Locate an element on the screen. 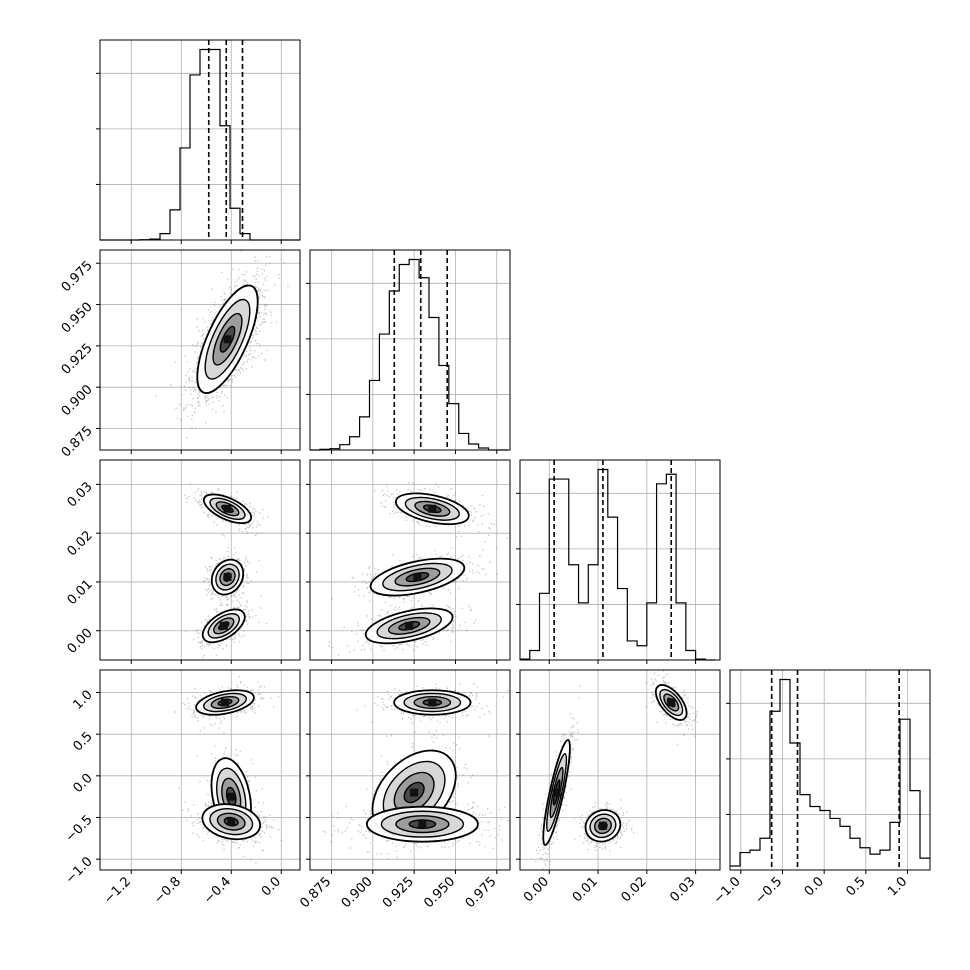 The height and width of the screenshot is (970, 970). y-tick-label: 0.0 is located at coordinates (82, 783).